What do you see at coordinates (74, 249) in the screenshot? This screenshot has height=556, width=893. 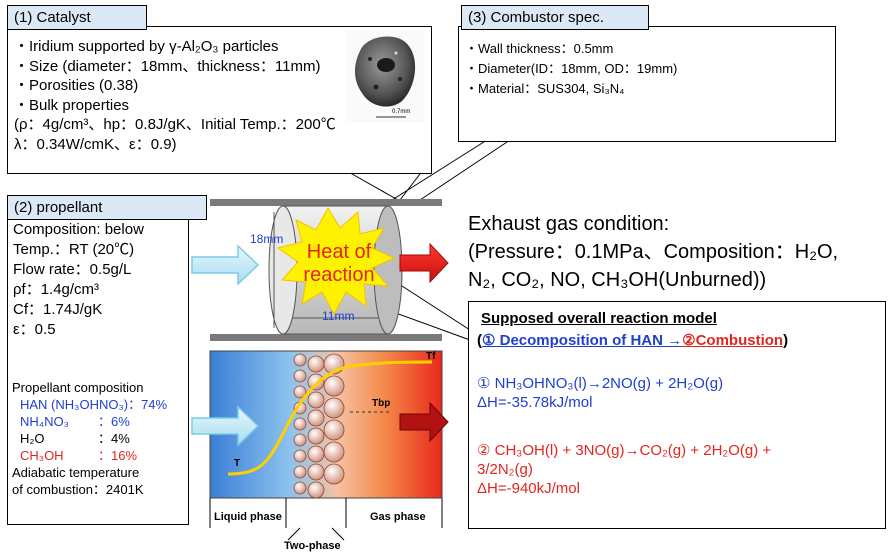 I see `propellant-line: Temp.：RT (20℃)` at bounding box center [74, 249].